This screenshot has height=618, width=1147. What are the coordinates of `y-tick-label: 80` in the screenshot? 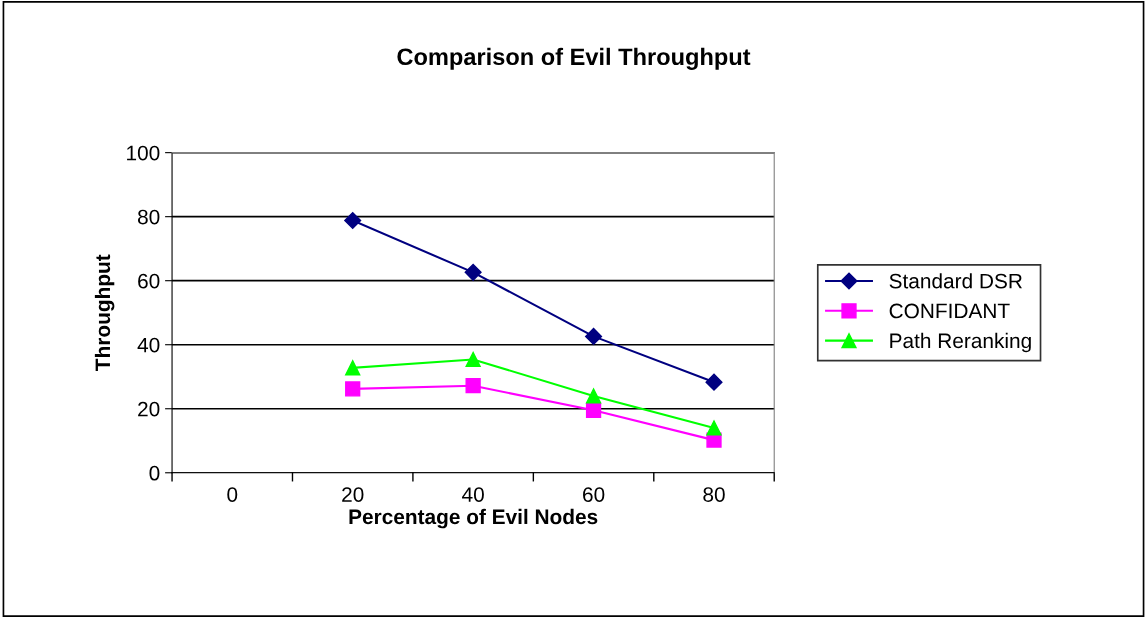 It's located at (148, 217).